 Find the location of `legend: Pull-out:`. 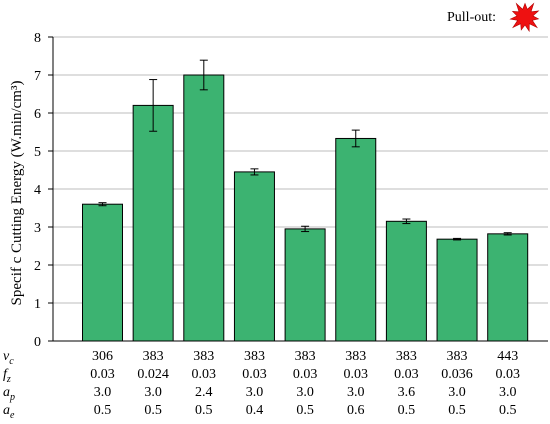

legend: Pull-out: is located at coordinates (493, 17).